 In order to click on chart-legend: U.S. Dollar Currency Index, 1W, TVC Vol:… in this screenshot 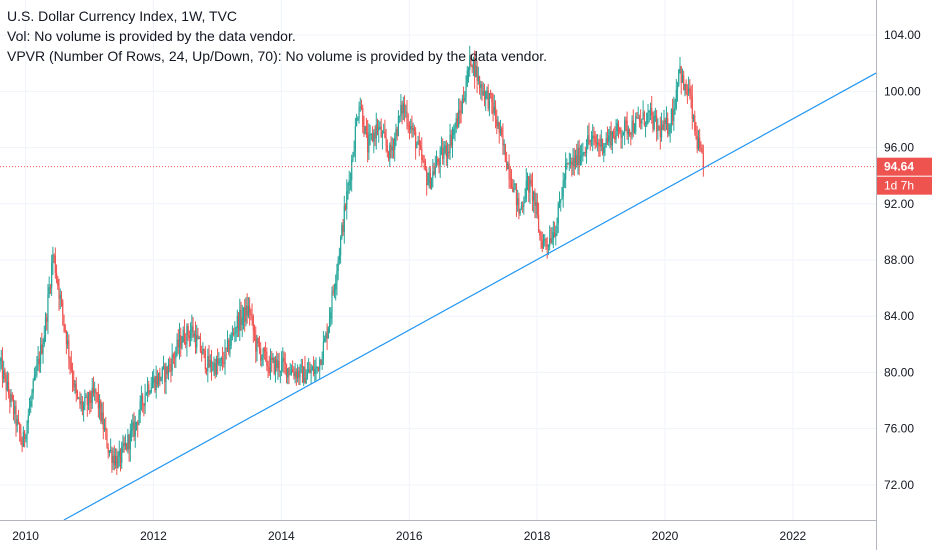, I will do `click(277, 36)`.